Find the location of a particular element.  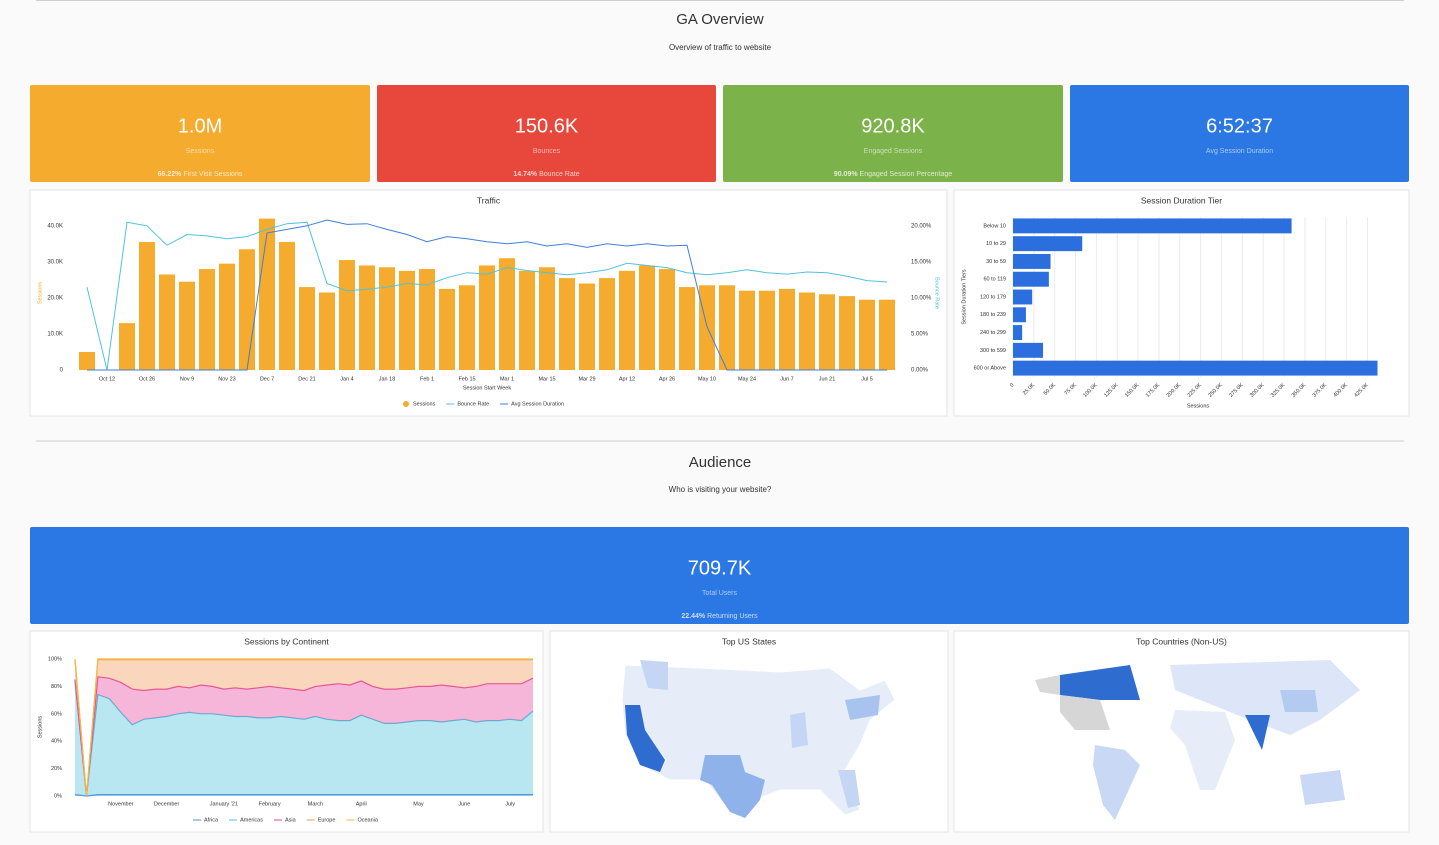

us-map is located at coordinates (758, 739).